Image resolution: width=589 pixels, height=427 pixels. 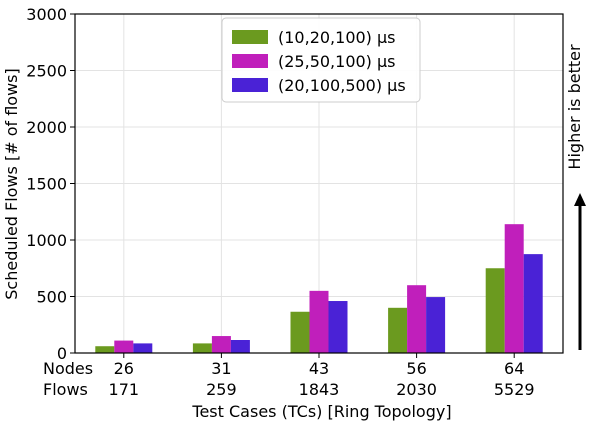 What do you see at coordinates (514, 368) in the screenshot?
I see `x-tick-label-nodes: 64` at bounding box center [514, 368].